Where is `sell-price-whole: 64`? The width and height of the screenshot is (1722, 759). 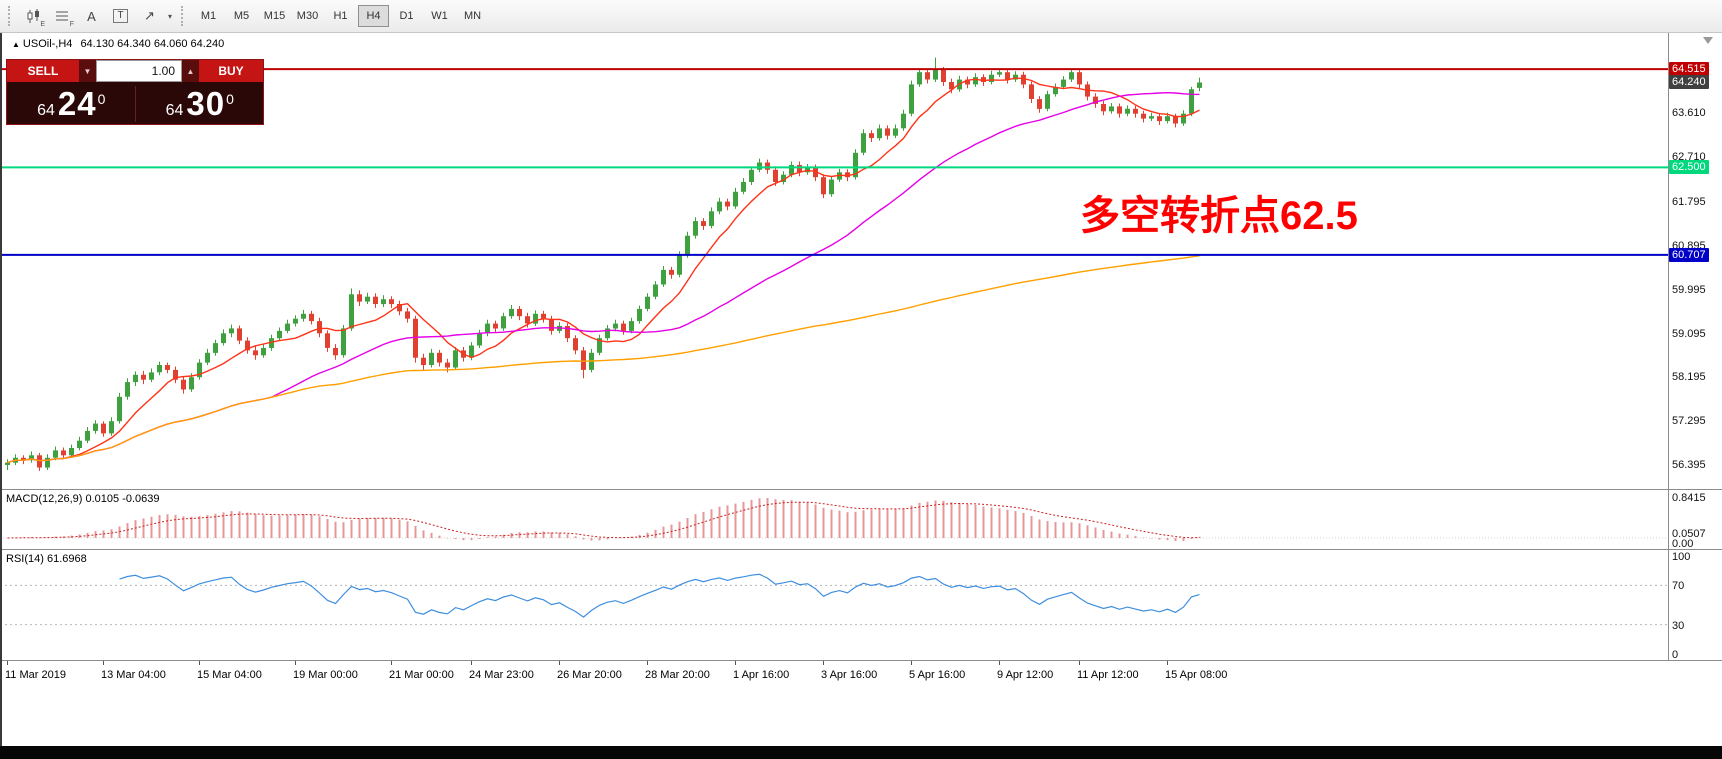
sell-price-whole: 64 is located at coordinates (46, 110).